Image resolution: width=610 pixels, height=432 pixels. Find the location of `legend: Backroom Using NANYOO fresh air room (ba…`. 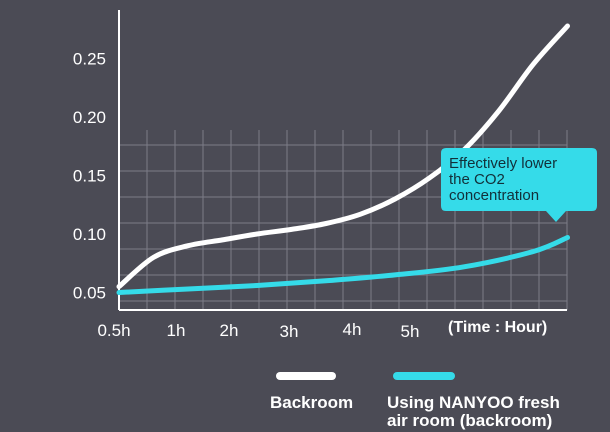

legend: Backroom Using NANYOO fresh air room (ba… is located at coordinates (415, 401).